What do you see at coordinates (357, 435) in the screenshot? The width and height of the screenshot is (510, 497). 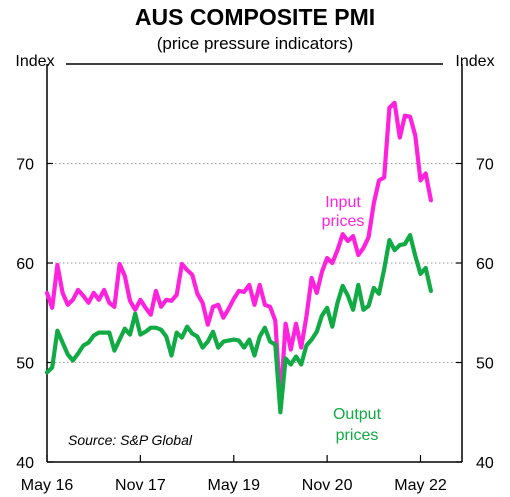 I see `output-prices-label-line2: prices` at bounding box center [357, 435].